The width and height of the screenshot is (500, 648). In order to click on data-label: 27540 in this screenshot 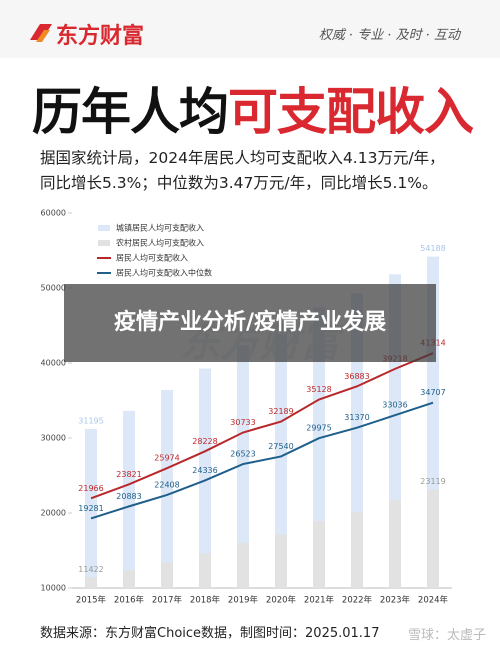, I will do `click(280, 446)`.